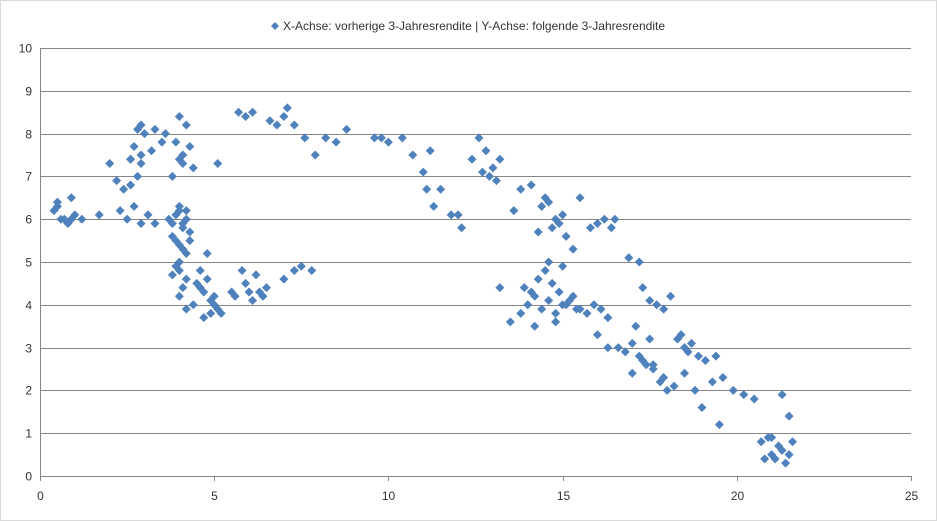 The image size is (937, 521). Describe the element at coordinates (28, 306) in the screenshot. I see `y-tick-label: 4` at that location.